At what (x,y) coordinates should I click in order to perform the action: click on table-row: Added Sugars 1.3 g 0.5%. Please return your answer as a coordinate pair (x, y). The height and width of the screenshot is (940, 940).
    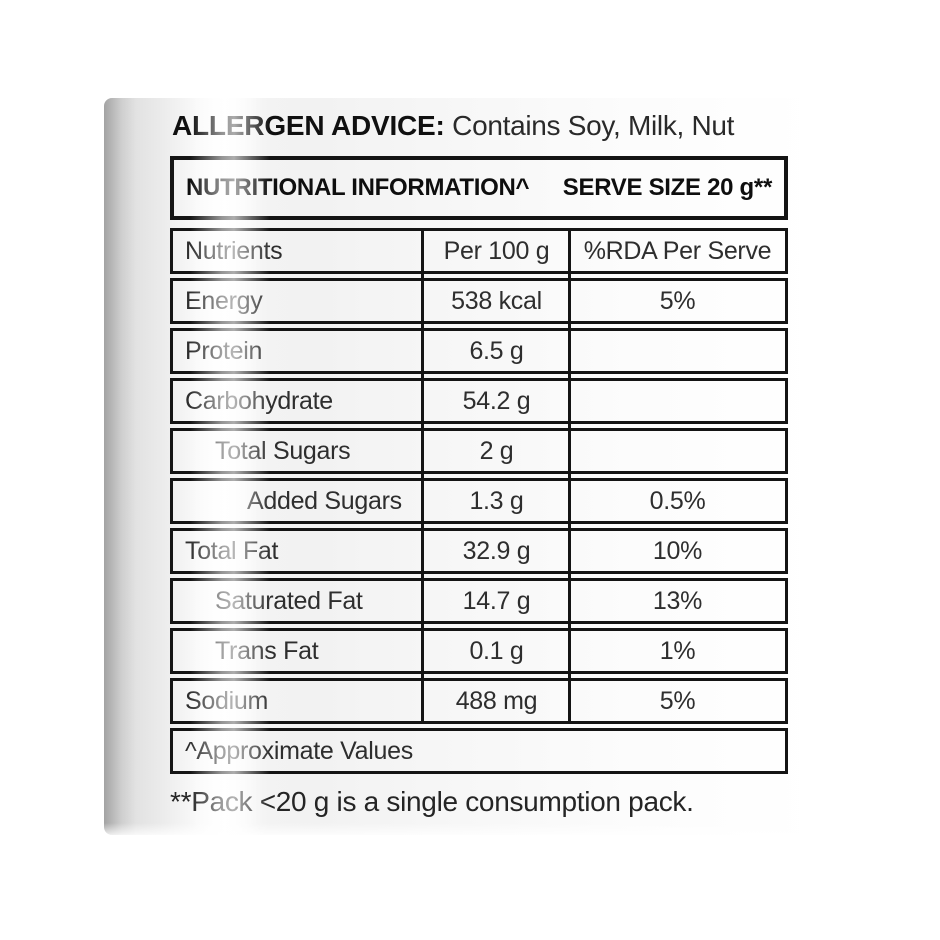
    Looking at the image, I should click on (479, 501).